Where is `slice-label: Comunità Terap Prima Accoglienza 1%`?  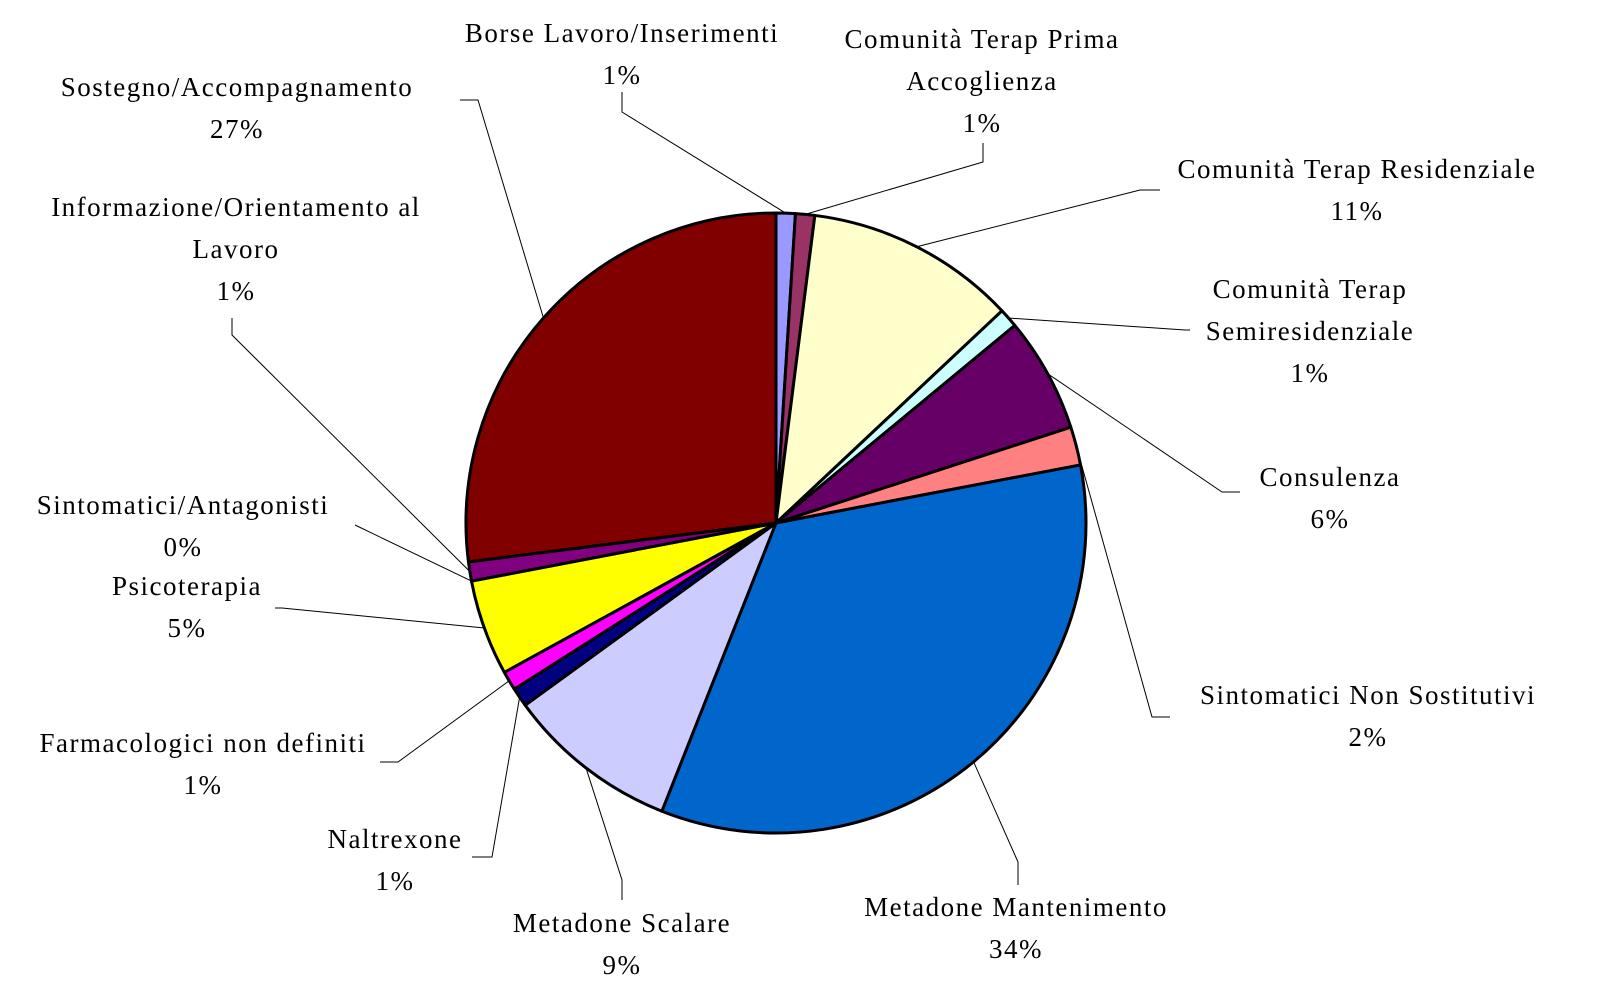
slice-label: Comunità Terap Prima Accoglienza 1% is located at coordinates (982, 81).